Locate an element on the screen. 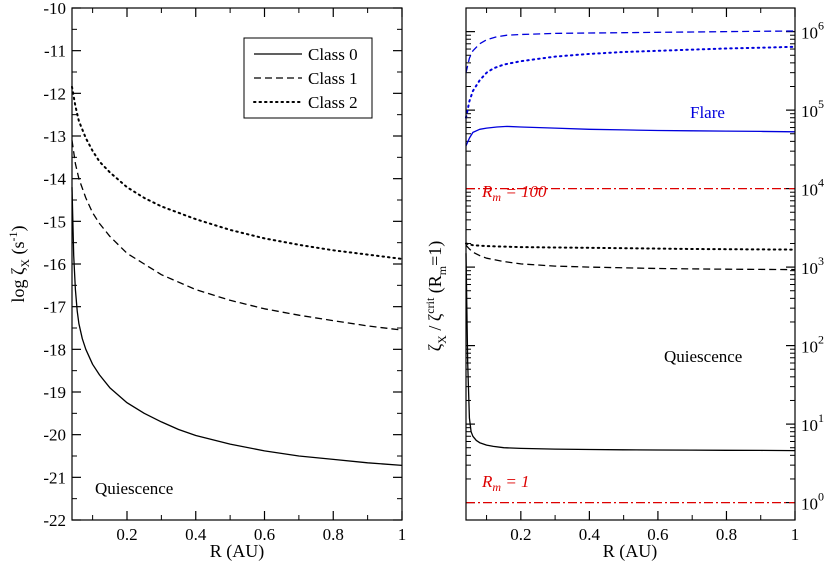  left-y-tick-label: -16 is located at coordinates (54, 264).